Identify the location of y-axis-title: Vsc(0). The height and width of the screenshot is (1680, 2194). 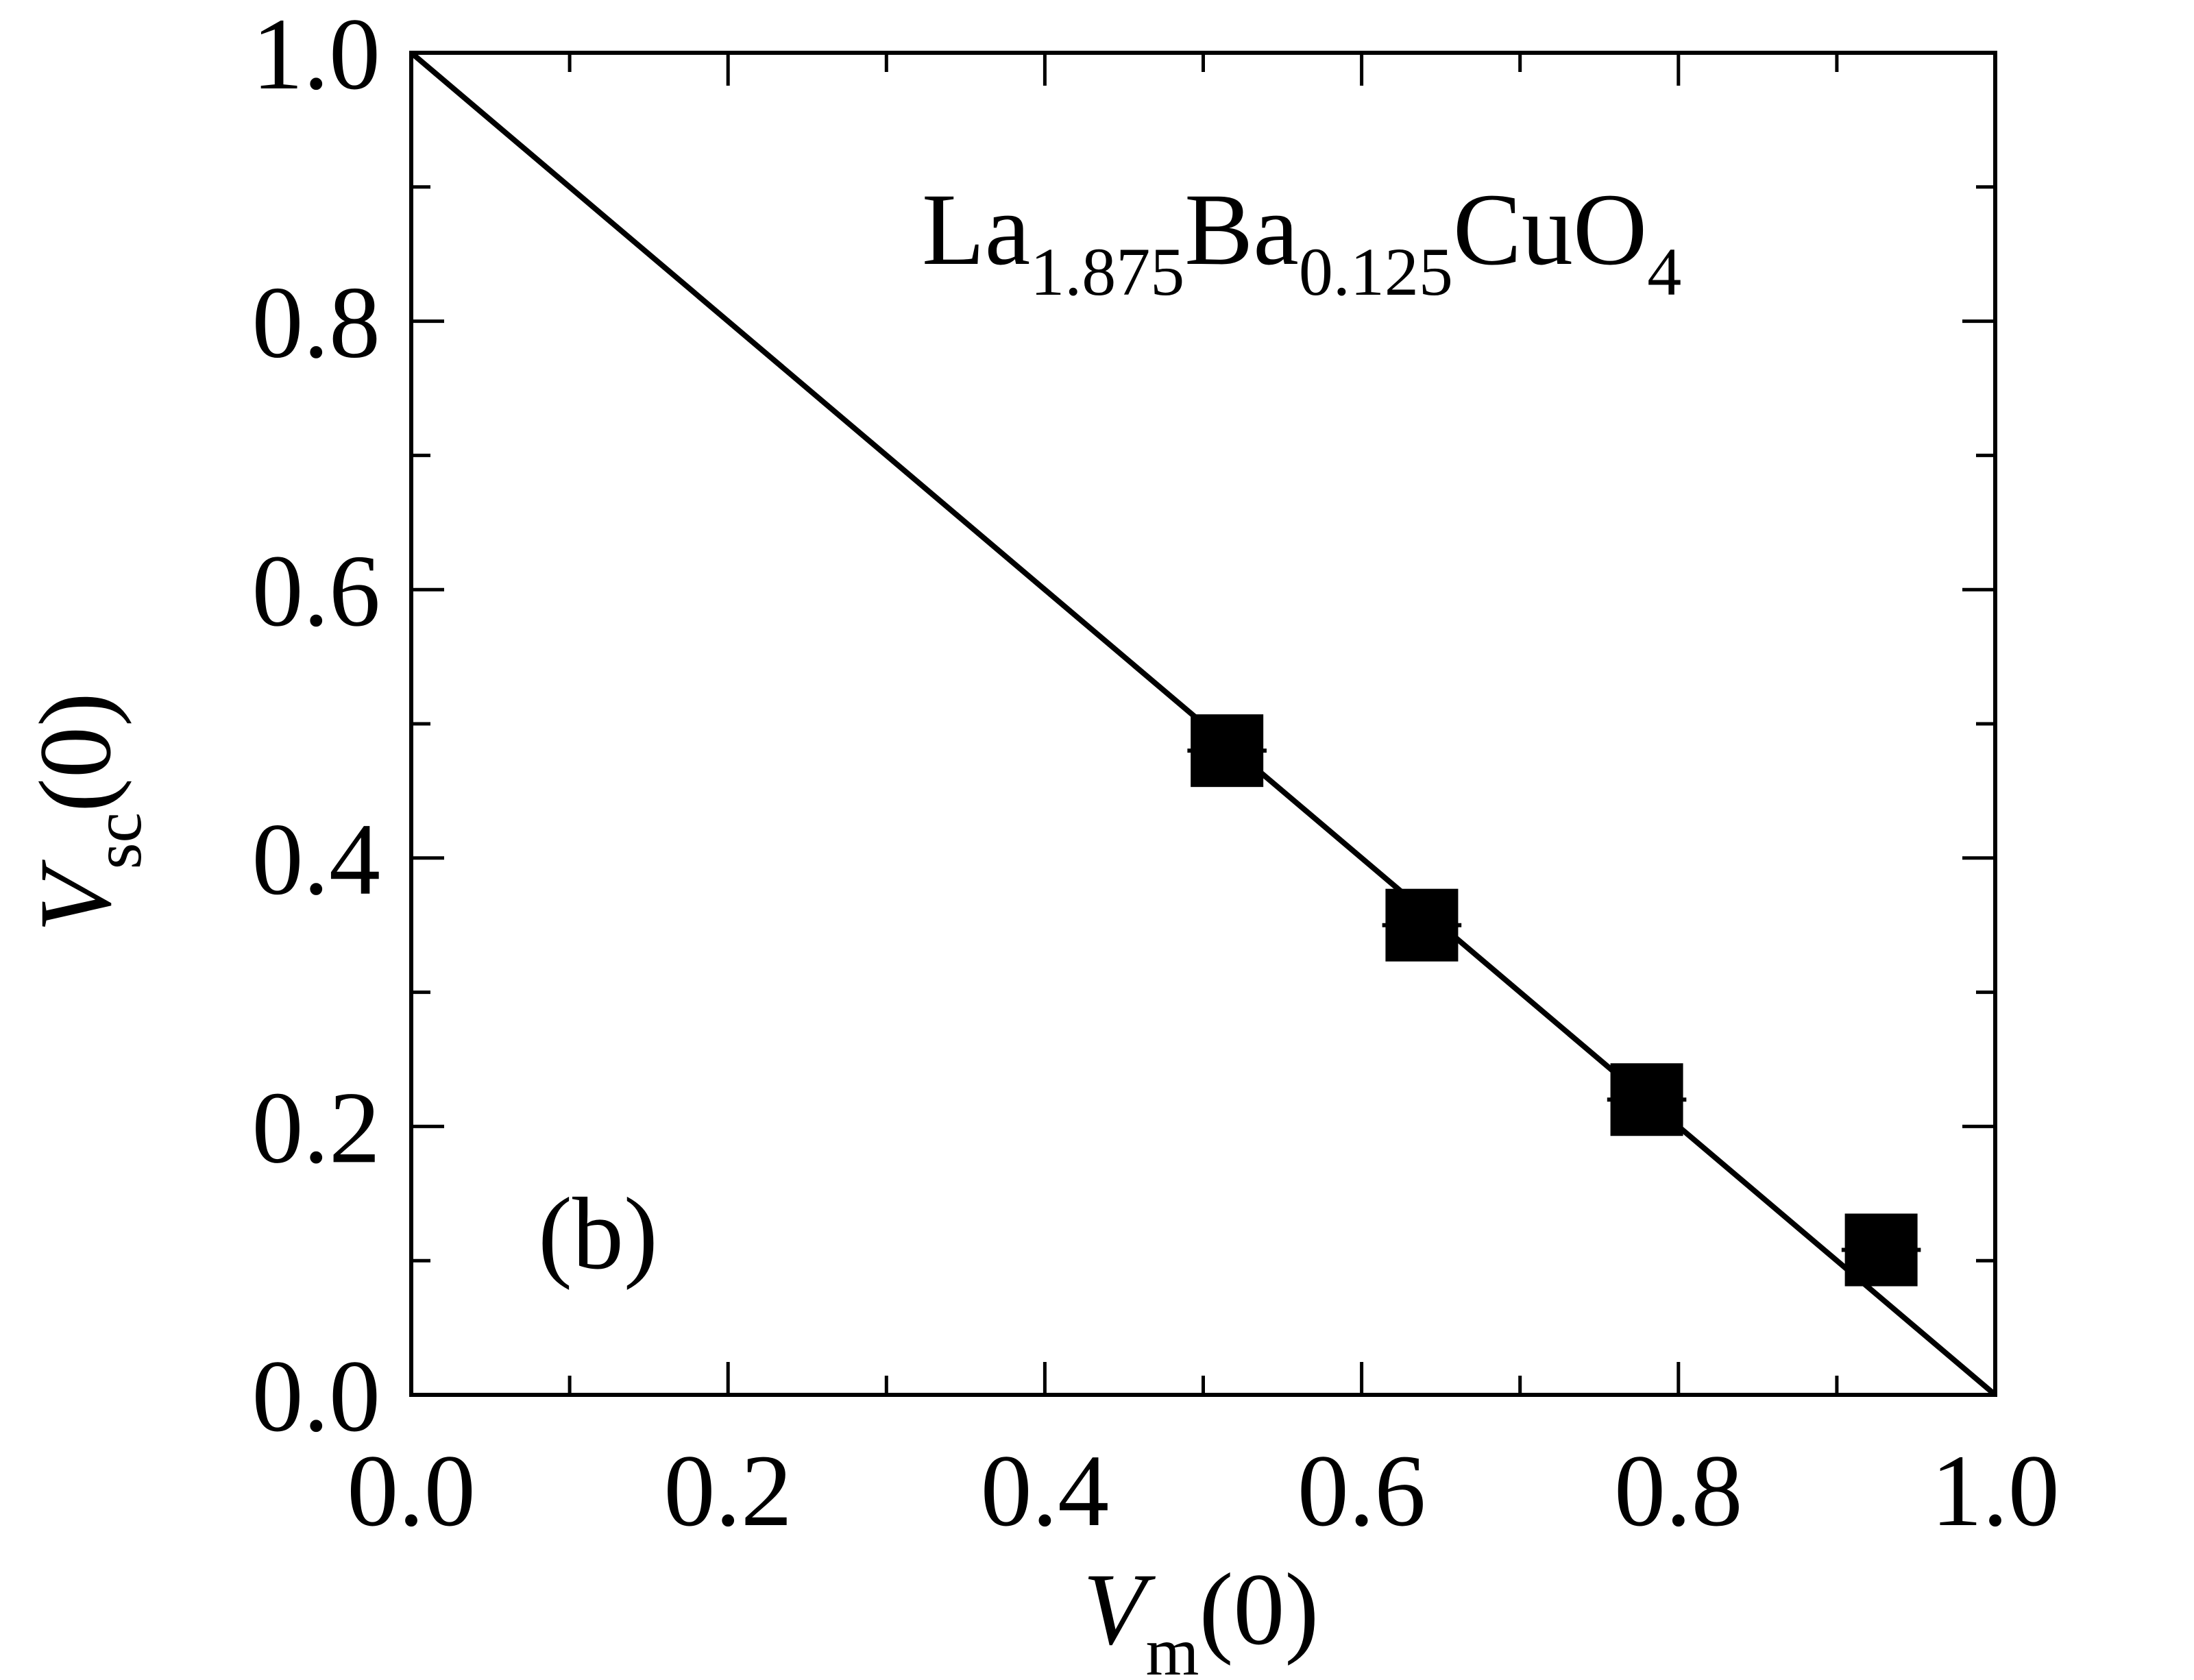
(88, 812).